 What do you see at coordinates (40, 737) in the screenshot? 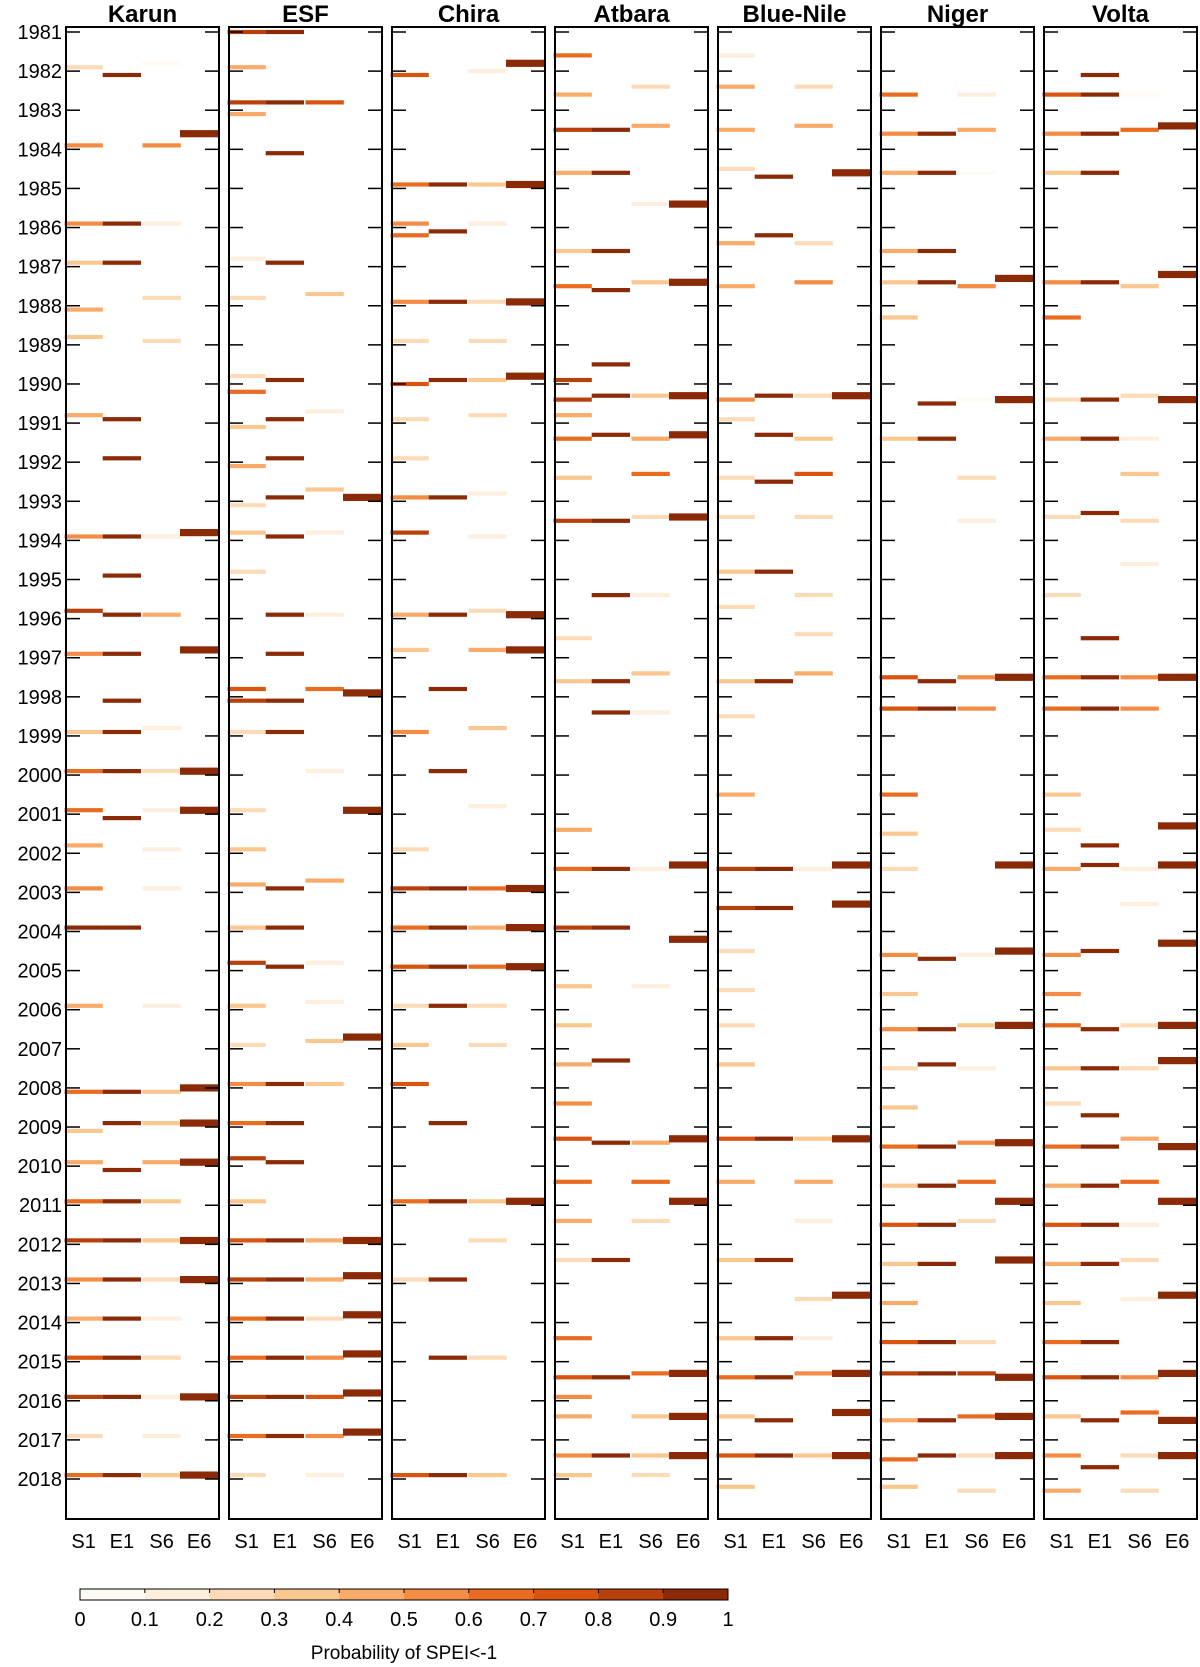
I see `year-label: 1999` at bounding box center [40, 737].